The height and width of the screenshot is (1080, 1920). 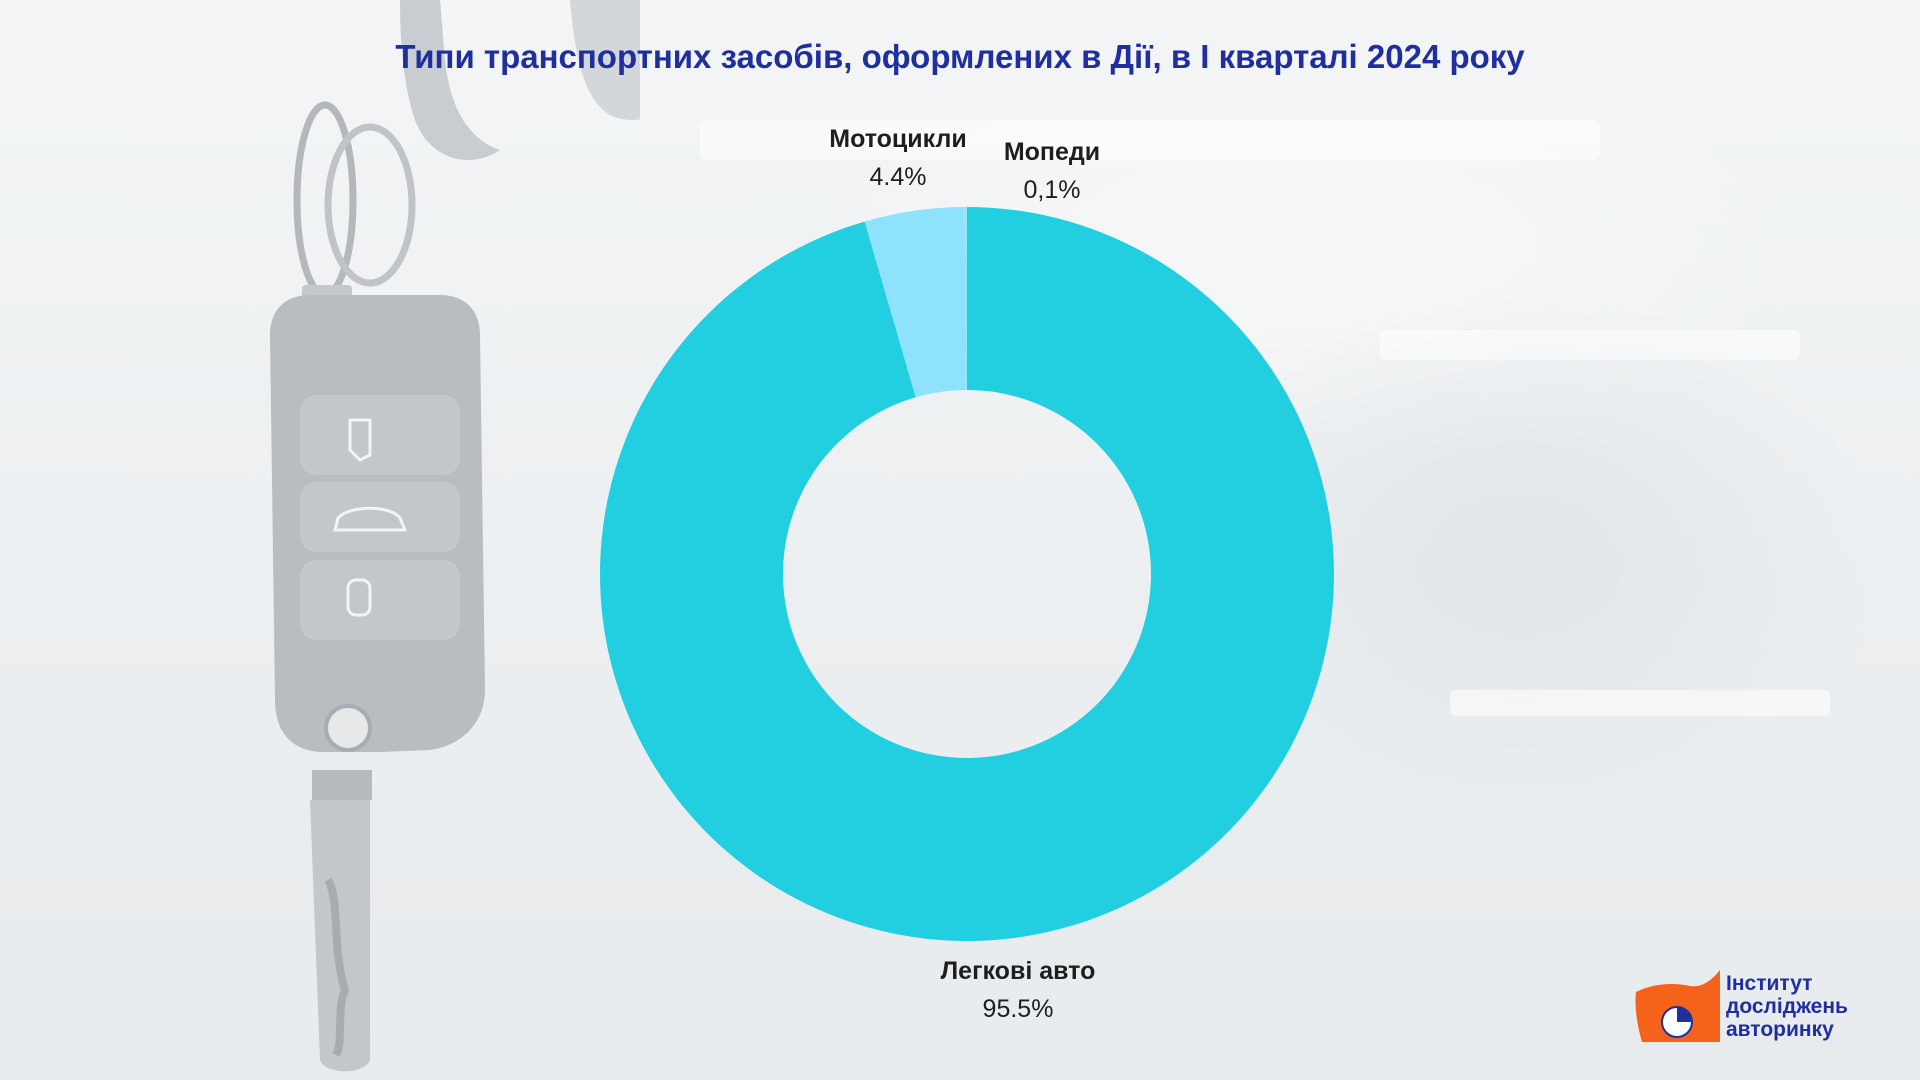 What do you see at coordinates (897, 139) in the screenshot?
I see `slice-label-1: Мотоцикли` at bounding box center [897, 139].